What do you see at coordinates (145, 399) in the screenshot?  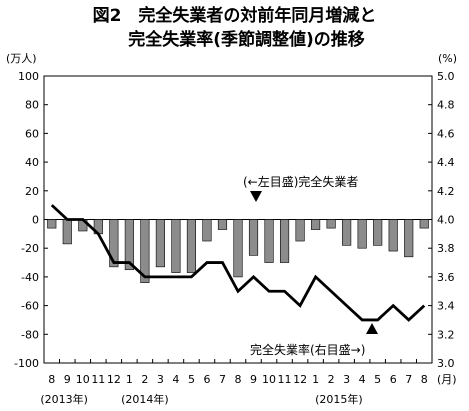 I see `x-axis-year-label: (2014年)` at bounding box center [145, 399].